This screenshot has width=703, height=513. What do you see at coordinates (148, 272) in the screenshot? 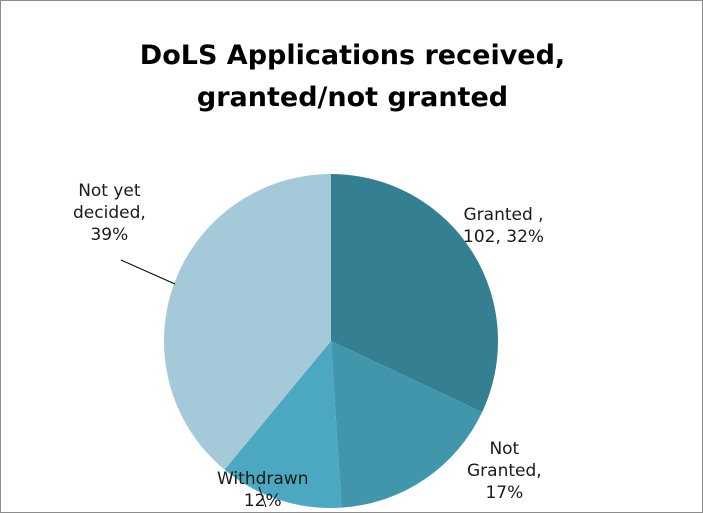
I see `leader-line-not-yet-decided` at bounding box center [148, 272].